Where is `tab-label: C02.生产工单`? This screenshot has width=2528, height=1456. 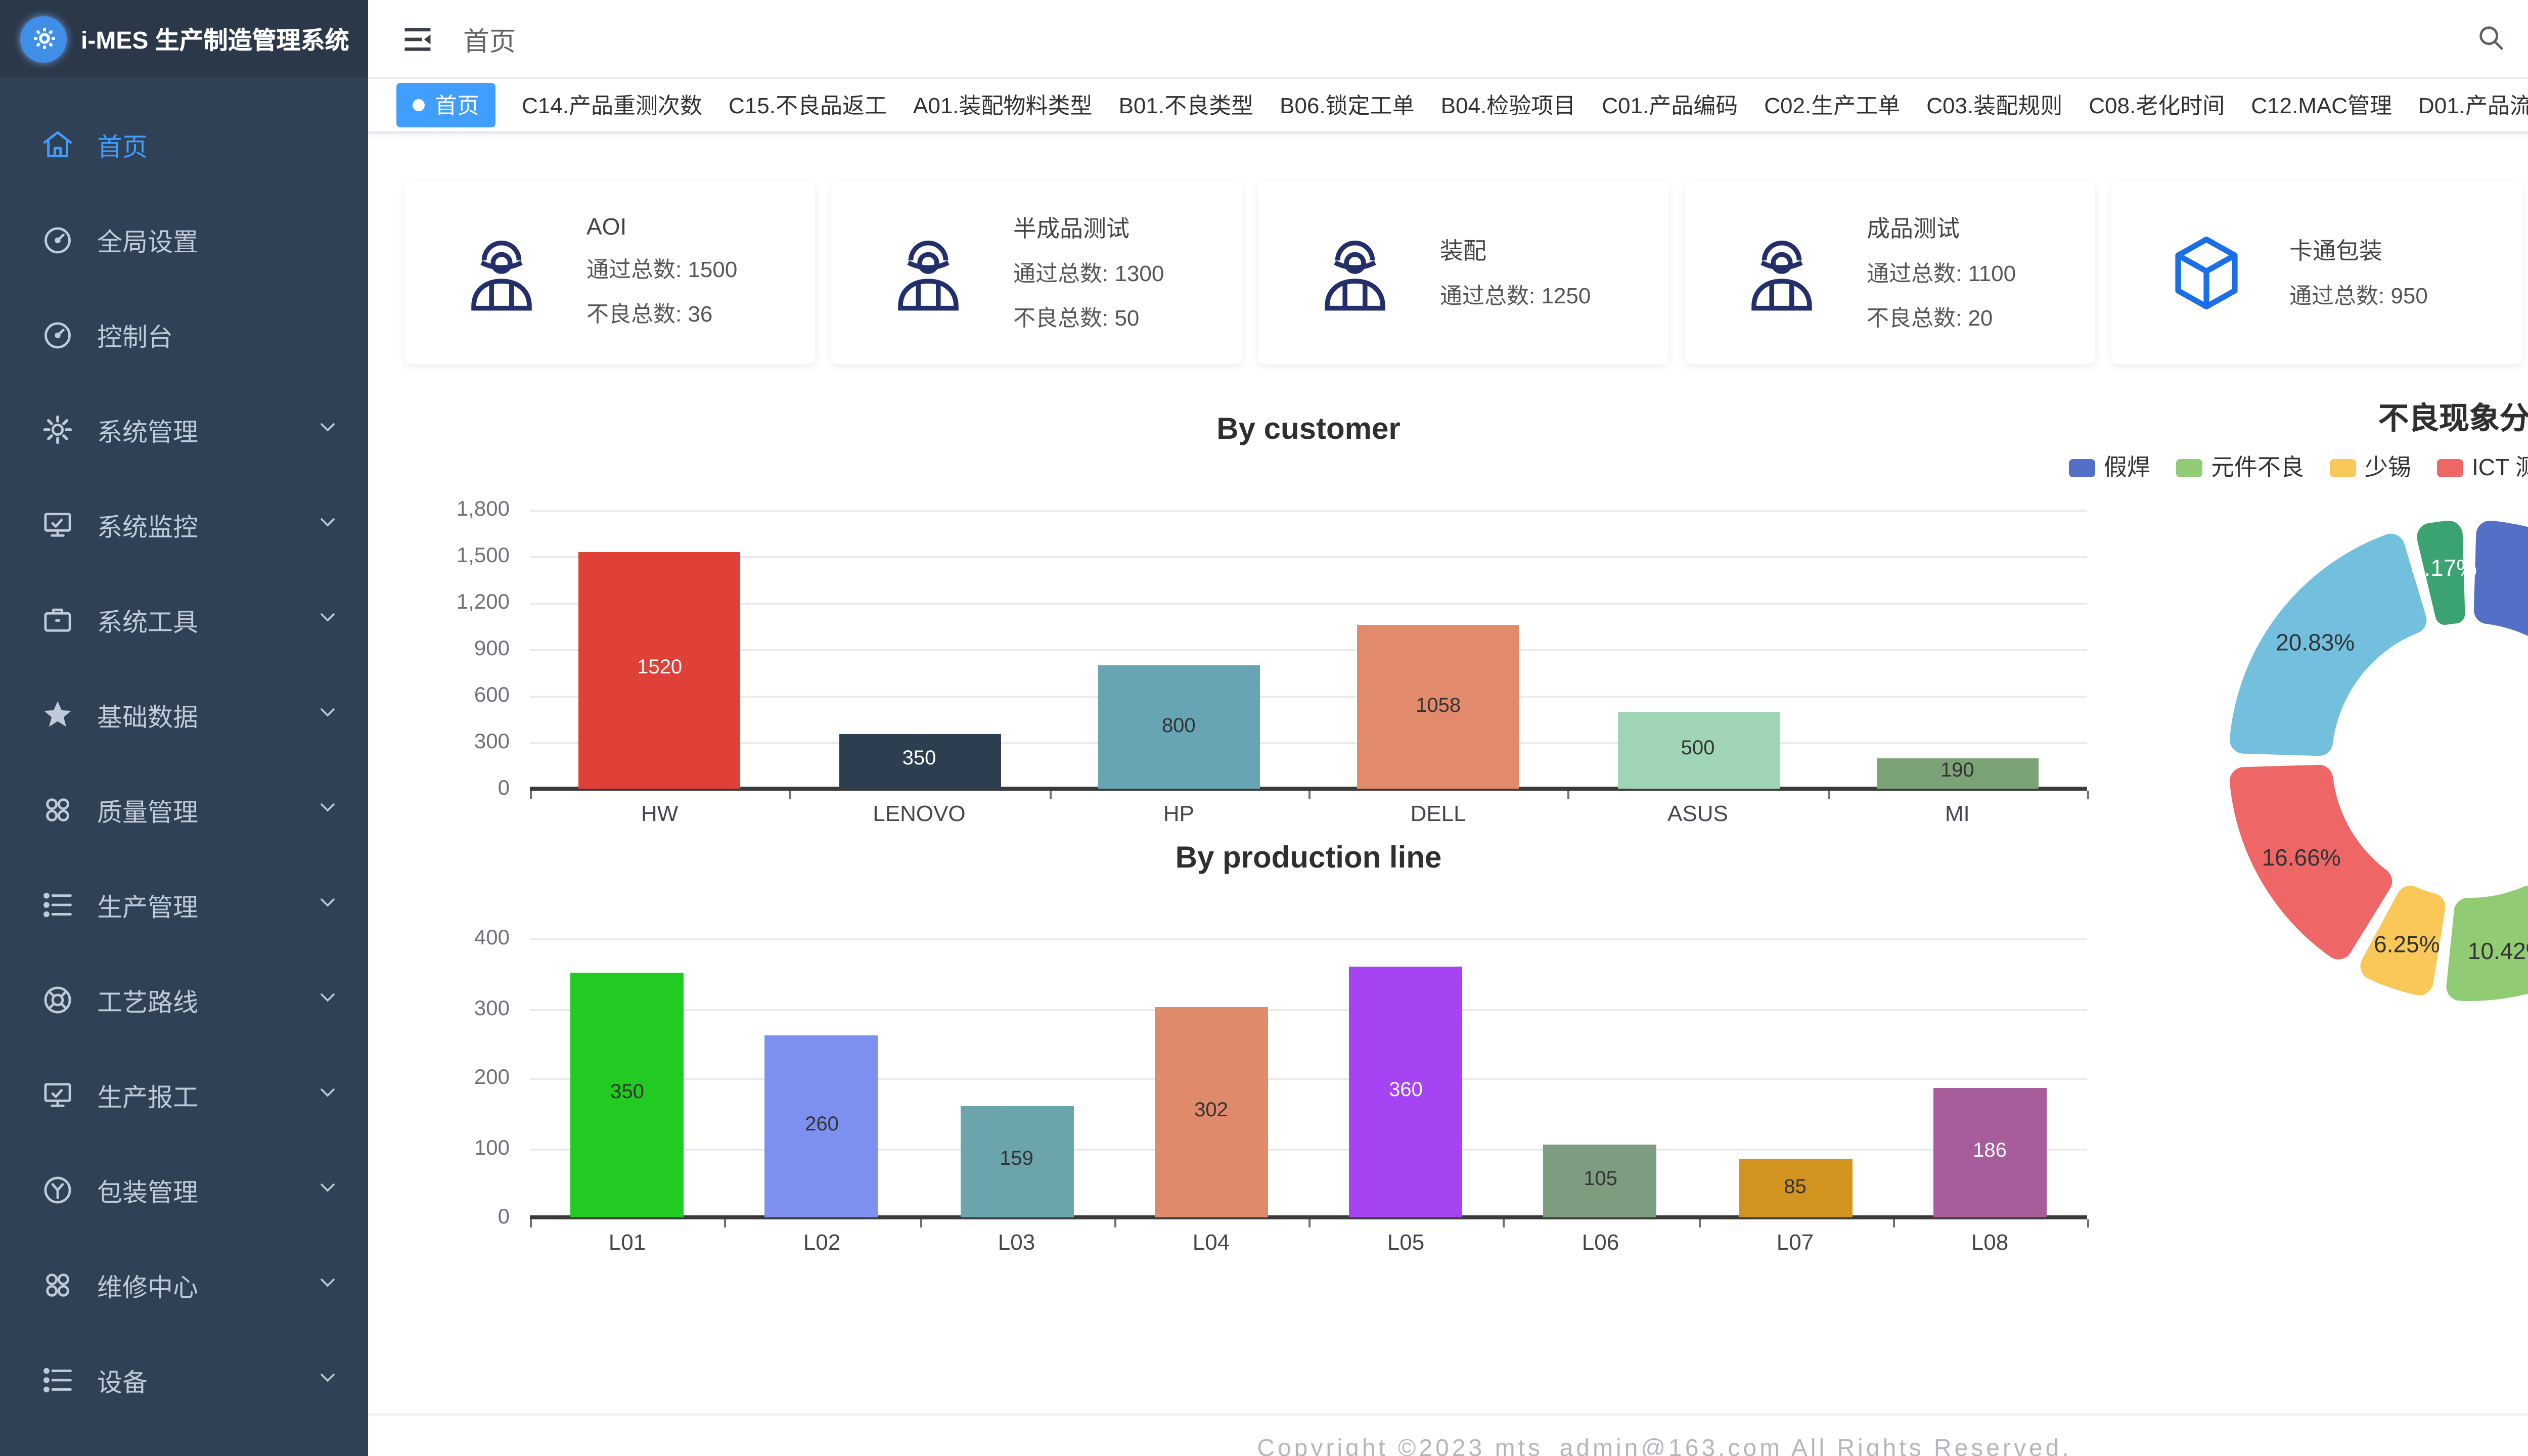 tab-label: C02.生产工单 is located at coordinates (1833, 107).